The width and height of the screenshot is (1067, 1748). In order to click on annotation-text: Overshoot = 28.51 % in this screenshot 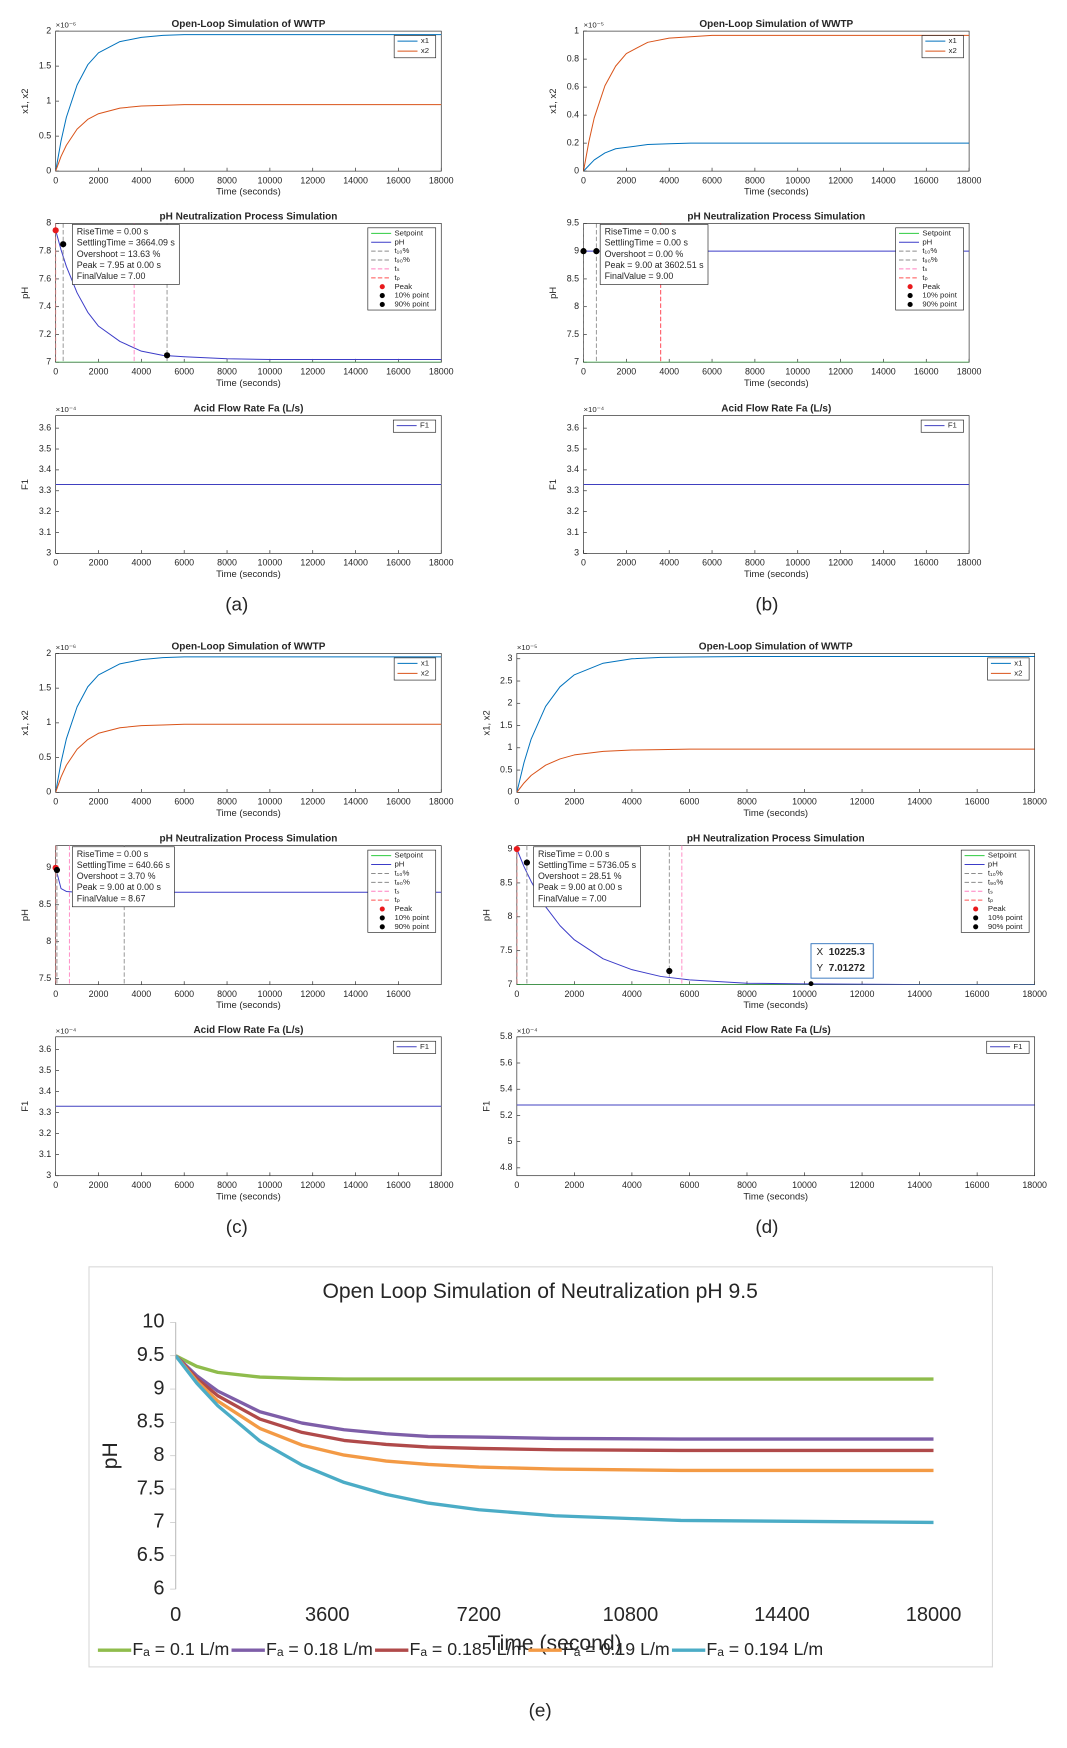, I will do `click(580, 876)`.